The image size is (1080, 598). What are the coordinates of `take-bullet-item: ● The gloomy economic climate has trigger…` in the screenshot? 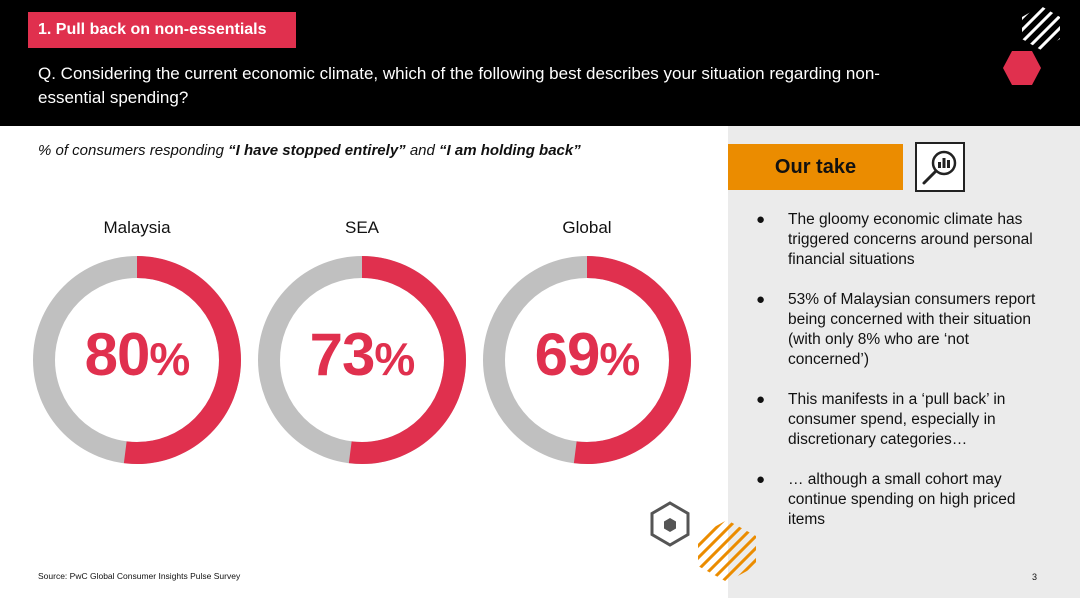 It's located at (901, 240).